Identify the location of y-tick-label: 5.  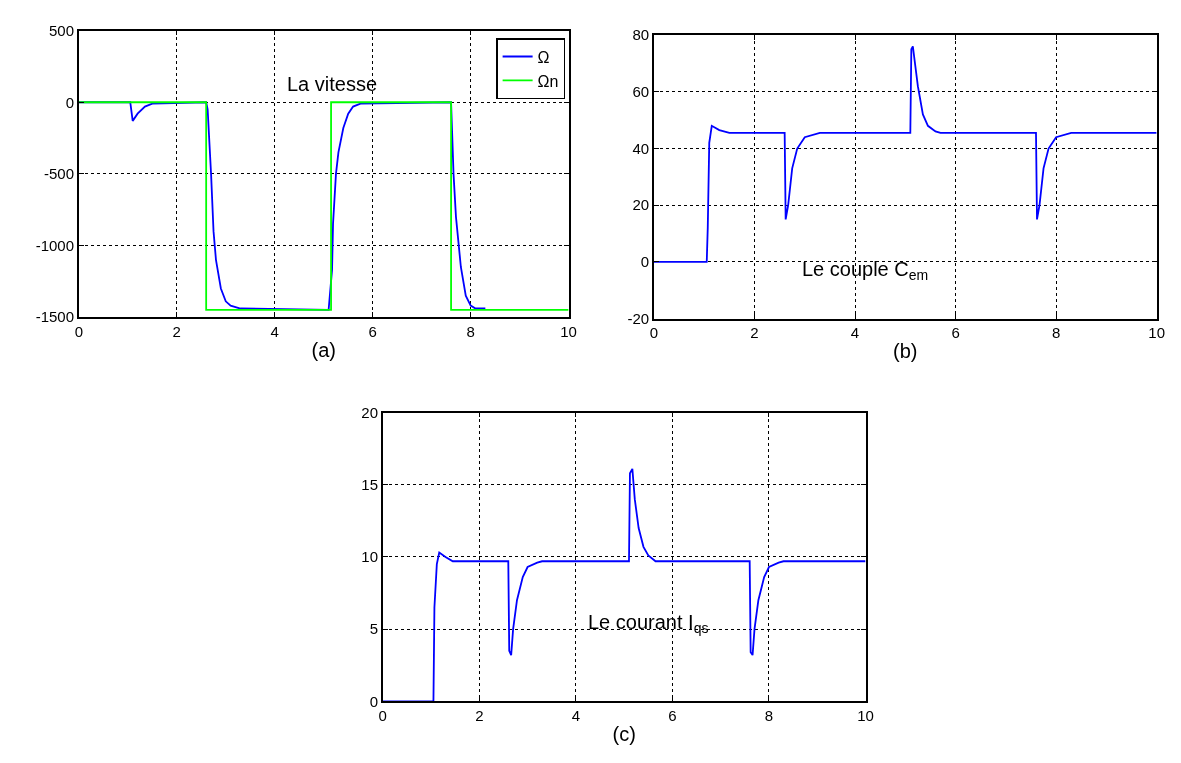
(374, 629).